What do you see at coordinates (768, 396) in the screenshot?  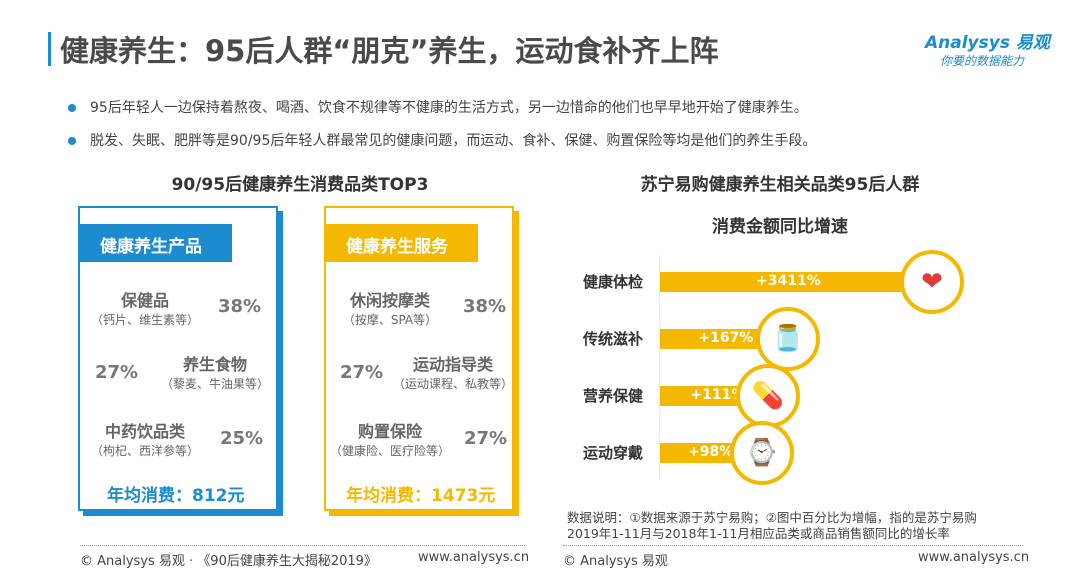 I see `supplement-bottle-icon: 💊` at bounding box center [768, 396].